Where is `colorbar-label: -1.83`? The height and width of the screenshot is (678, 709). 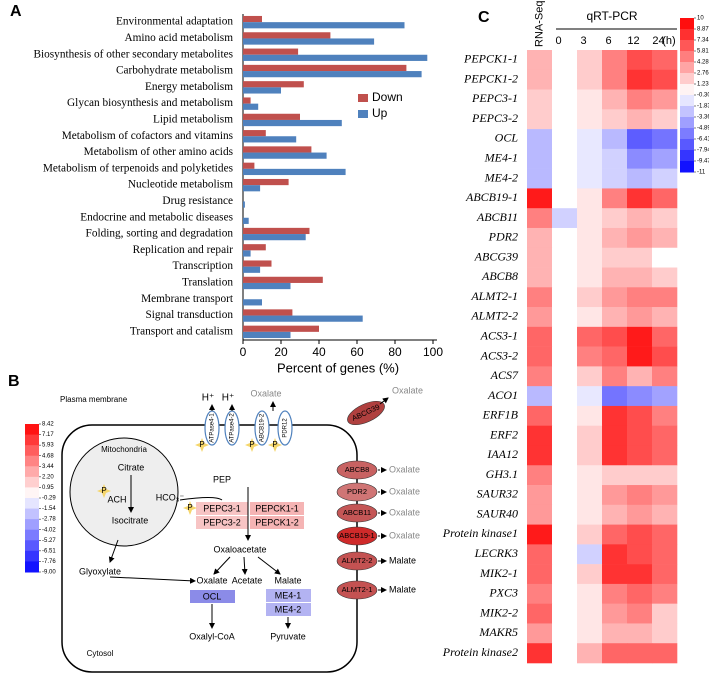
colorbar-label: -1.83 is located at coordinates (703, 107).